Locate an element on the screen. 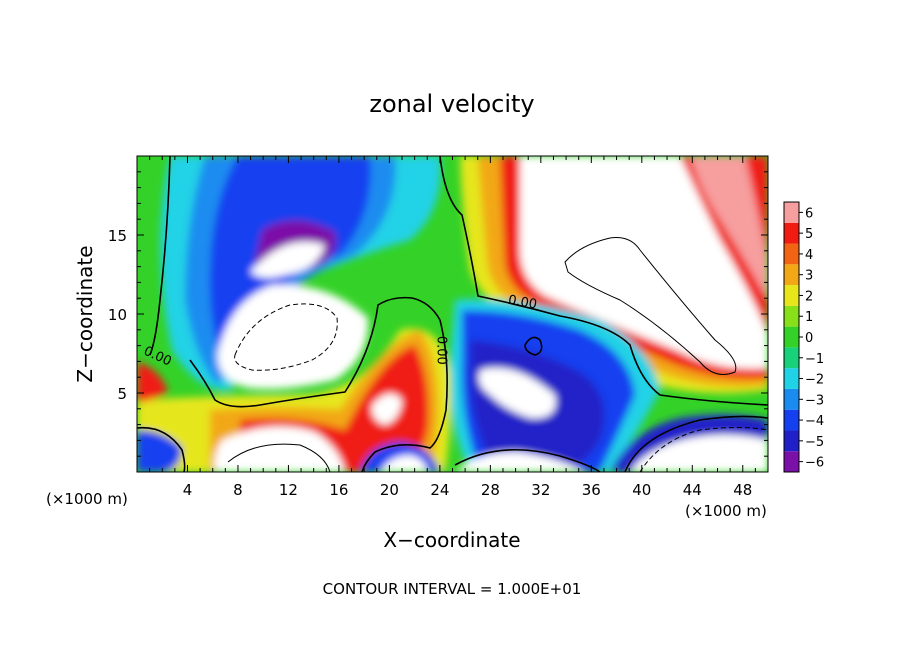  field-region-white-botright is located at coordinates (694, 450).